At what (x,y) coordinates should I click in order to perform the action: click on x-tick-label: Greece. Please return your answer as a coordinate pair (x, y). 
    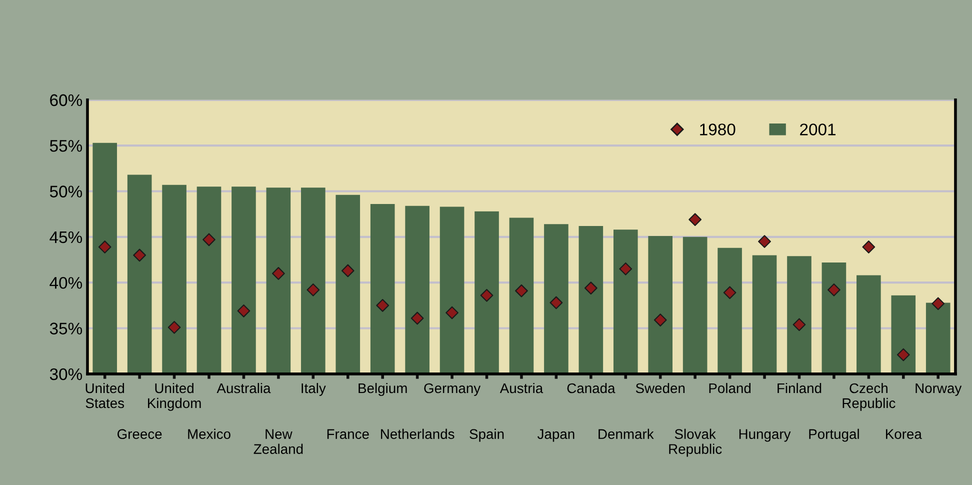
    Looking at the image, I should click on (139, 434).